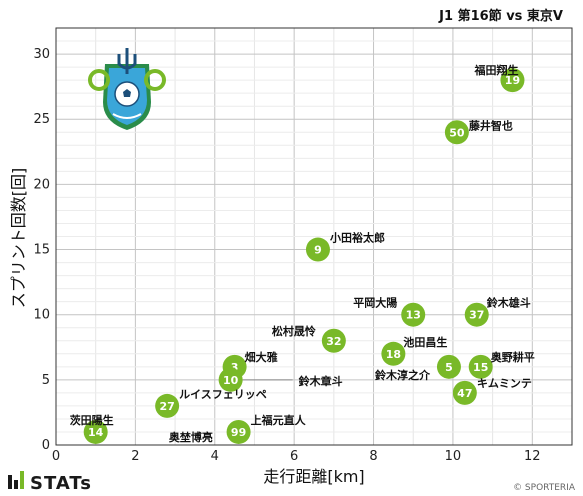  I want to click on stats-logo-icon, so click(16, 480).